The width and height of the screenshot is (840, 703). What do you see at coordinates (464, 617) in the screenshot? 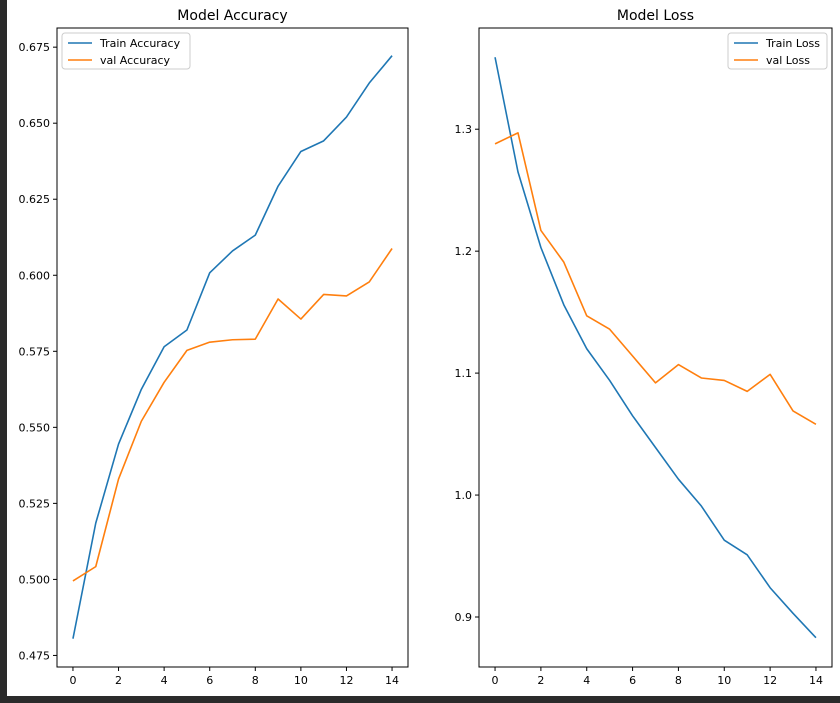
I see `y-tick-label: 0.9` at bounding box center [464, 617].